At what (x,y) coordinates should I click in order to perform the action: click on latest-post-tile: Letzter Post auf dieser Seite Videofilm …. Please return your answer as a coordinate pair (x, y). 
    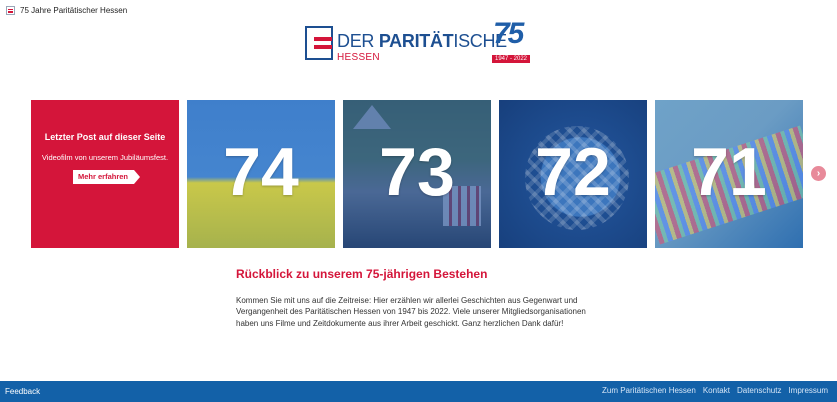
    Looking at the image, I should click on (105, 174).